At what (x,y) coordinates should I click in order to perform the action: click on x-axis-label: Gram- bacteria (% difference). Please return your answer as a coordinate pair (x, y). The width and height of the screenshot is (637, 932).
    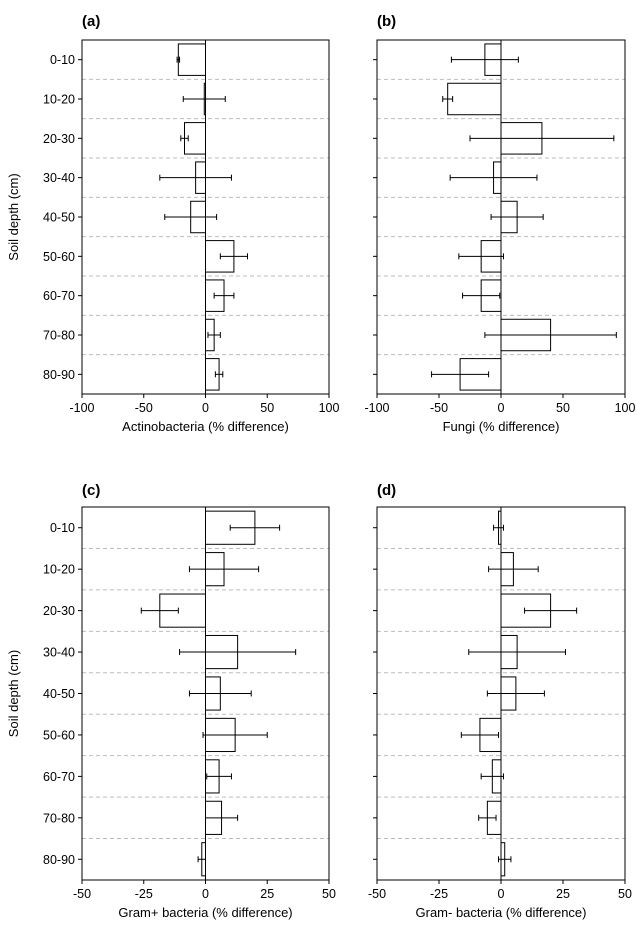
    Looking at the image, I should click on (501, 912).